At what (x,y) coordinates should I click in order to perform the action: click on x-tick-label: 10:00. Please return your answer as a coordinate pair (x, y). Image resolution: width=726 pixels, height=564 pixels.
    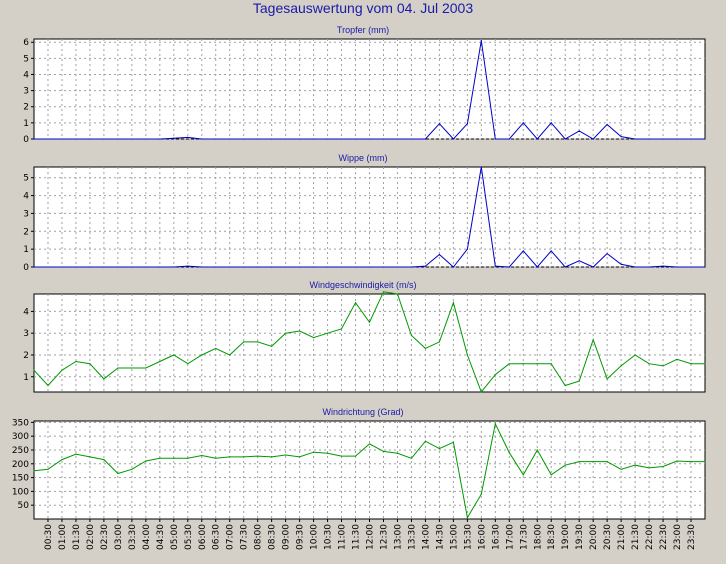
    Looking at the image, I should click on (315, 537).